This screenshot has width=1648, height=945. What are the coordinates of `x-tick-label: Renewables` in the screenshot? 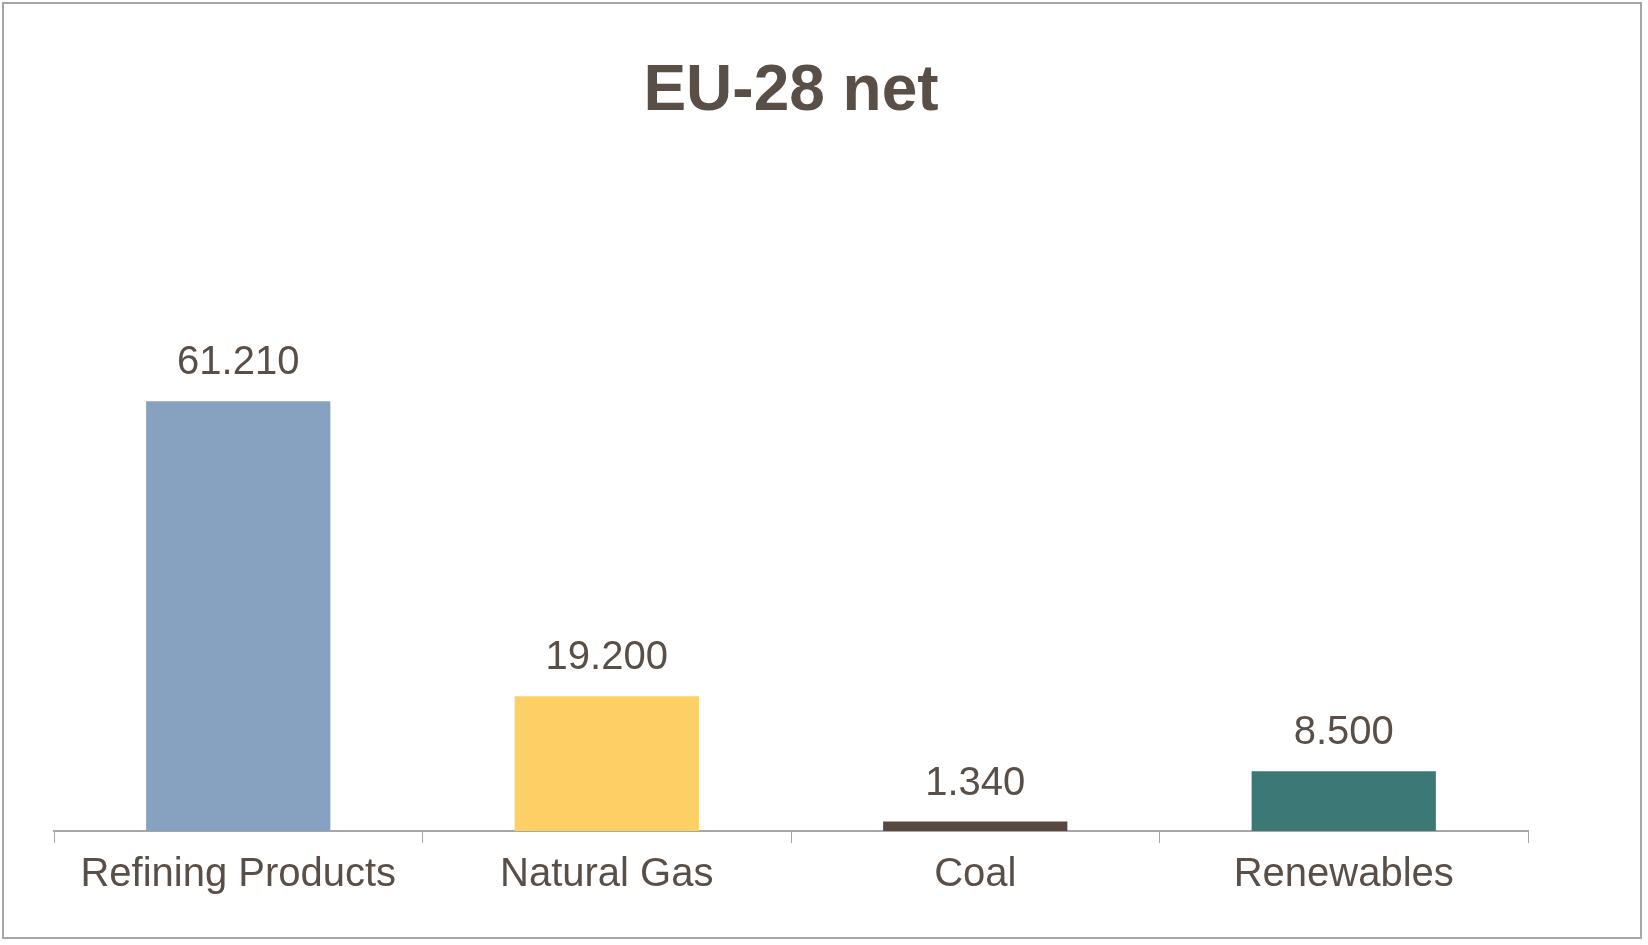 It's located at (1343, 872).